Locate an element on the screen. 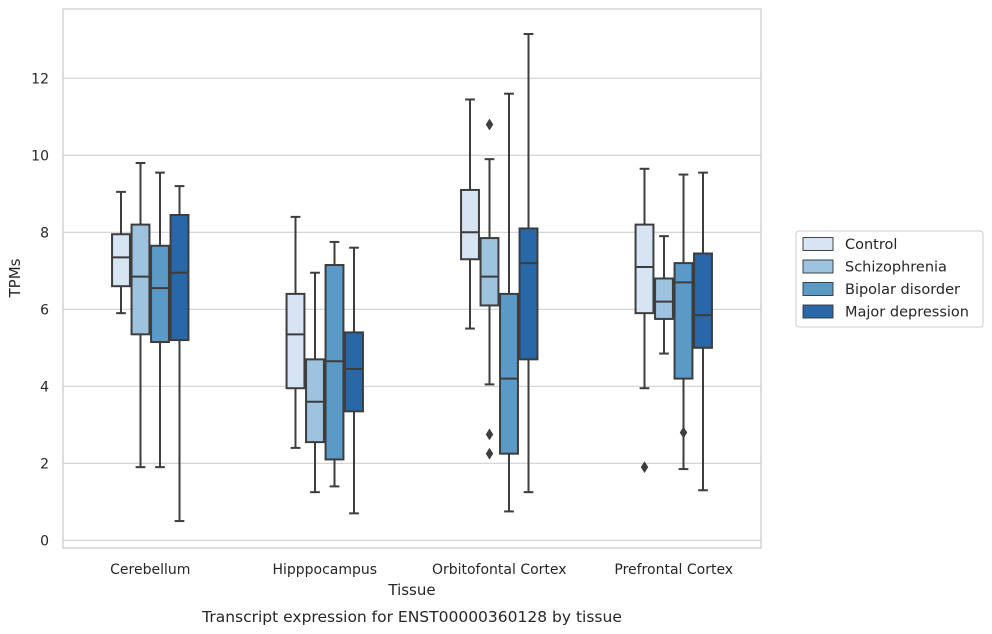 Image resolution: width=992 pixels, height=634 pixels. y-tick-label: 10 is located at coordinates (40, 156).